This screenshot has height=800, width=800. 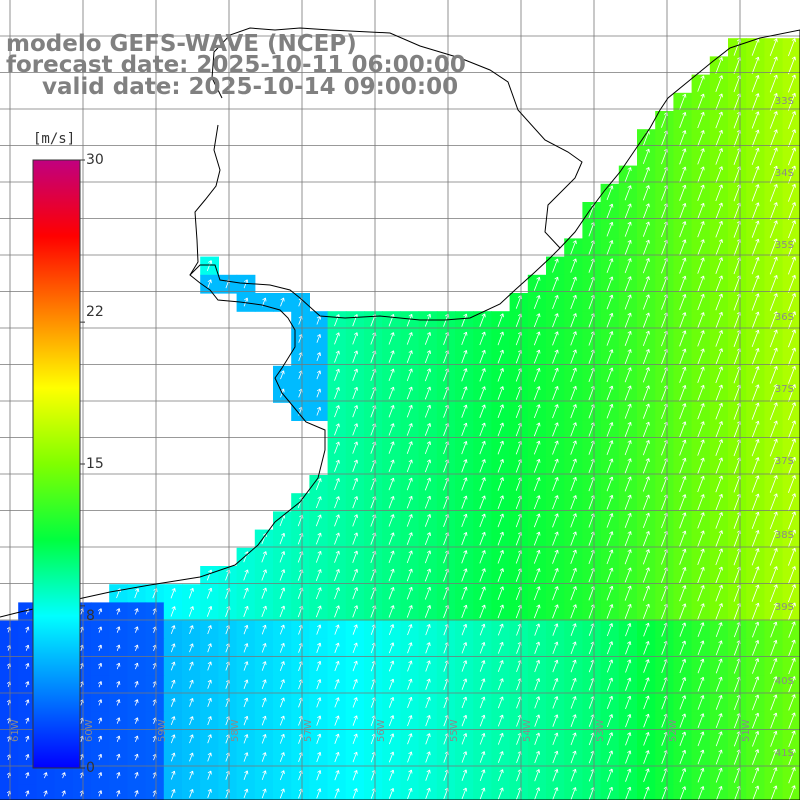 What do you see at coordinates (784, 389) in the screenshot?
I see `lat-label-37s-a: 37S` at bounding box center [784, 389].